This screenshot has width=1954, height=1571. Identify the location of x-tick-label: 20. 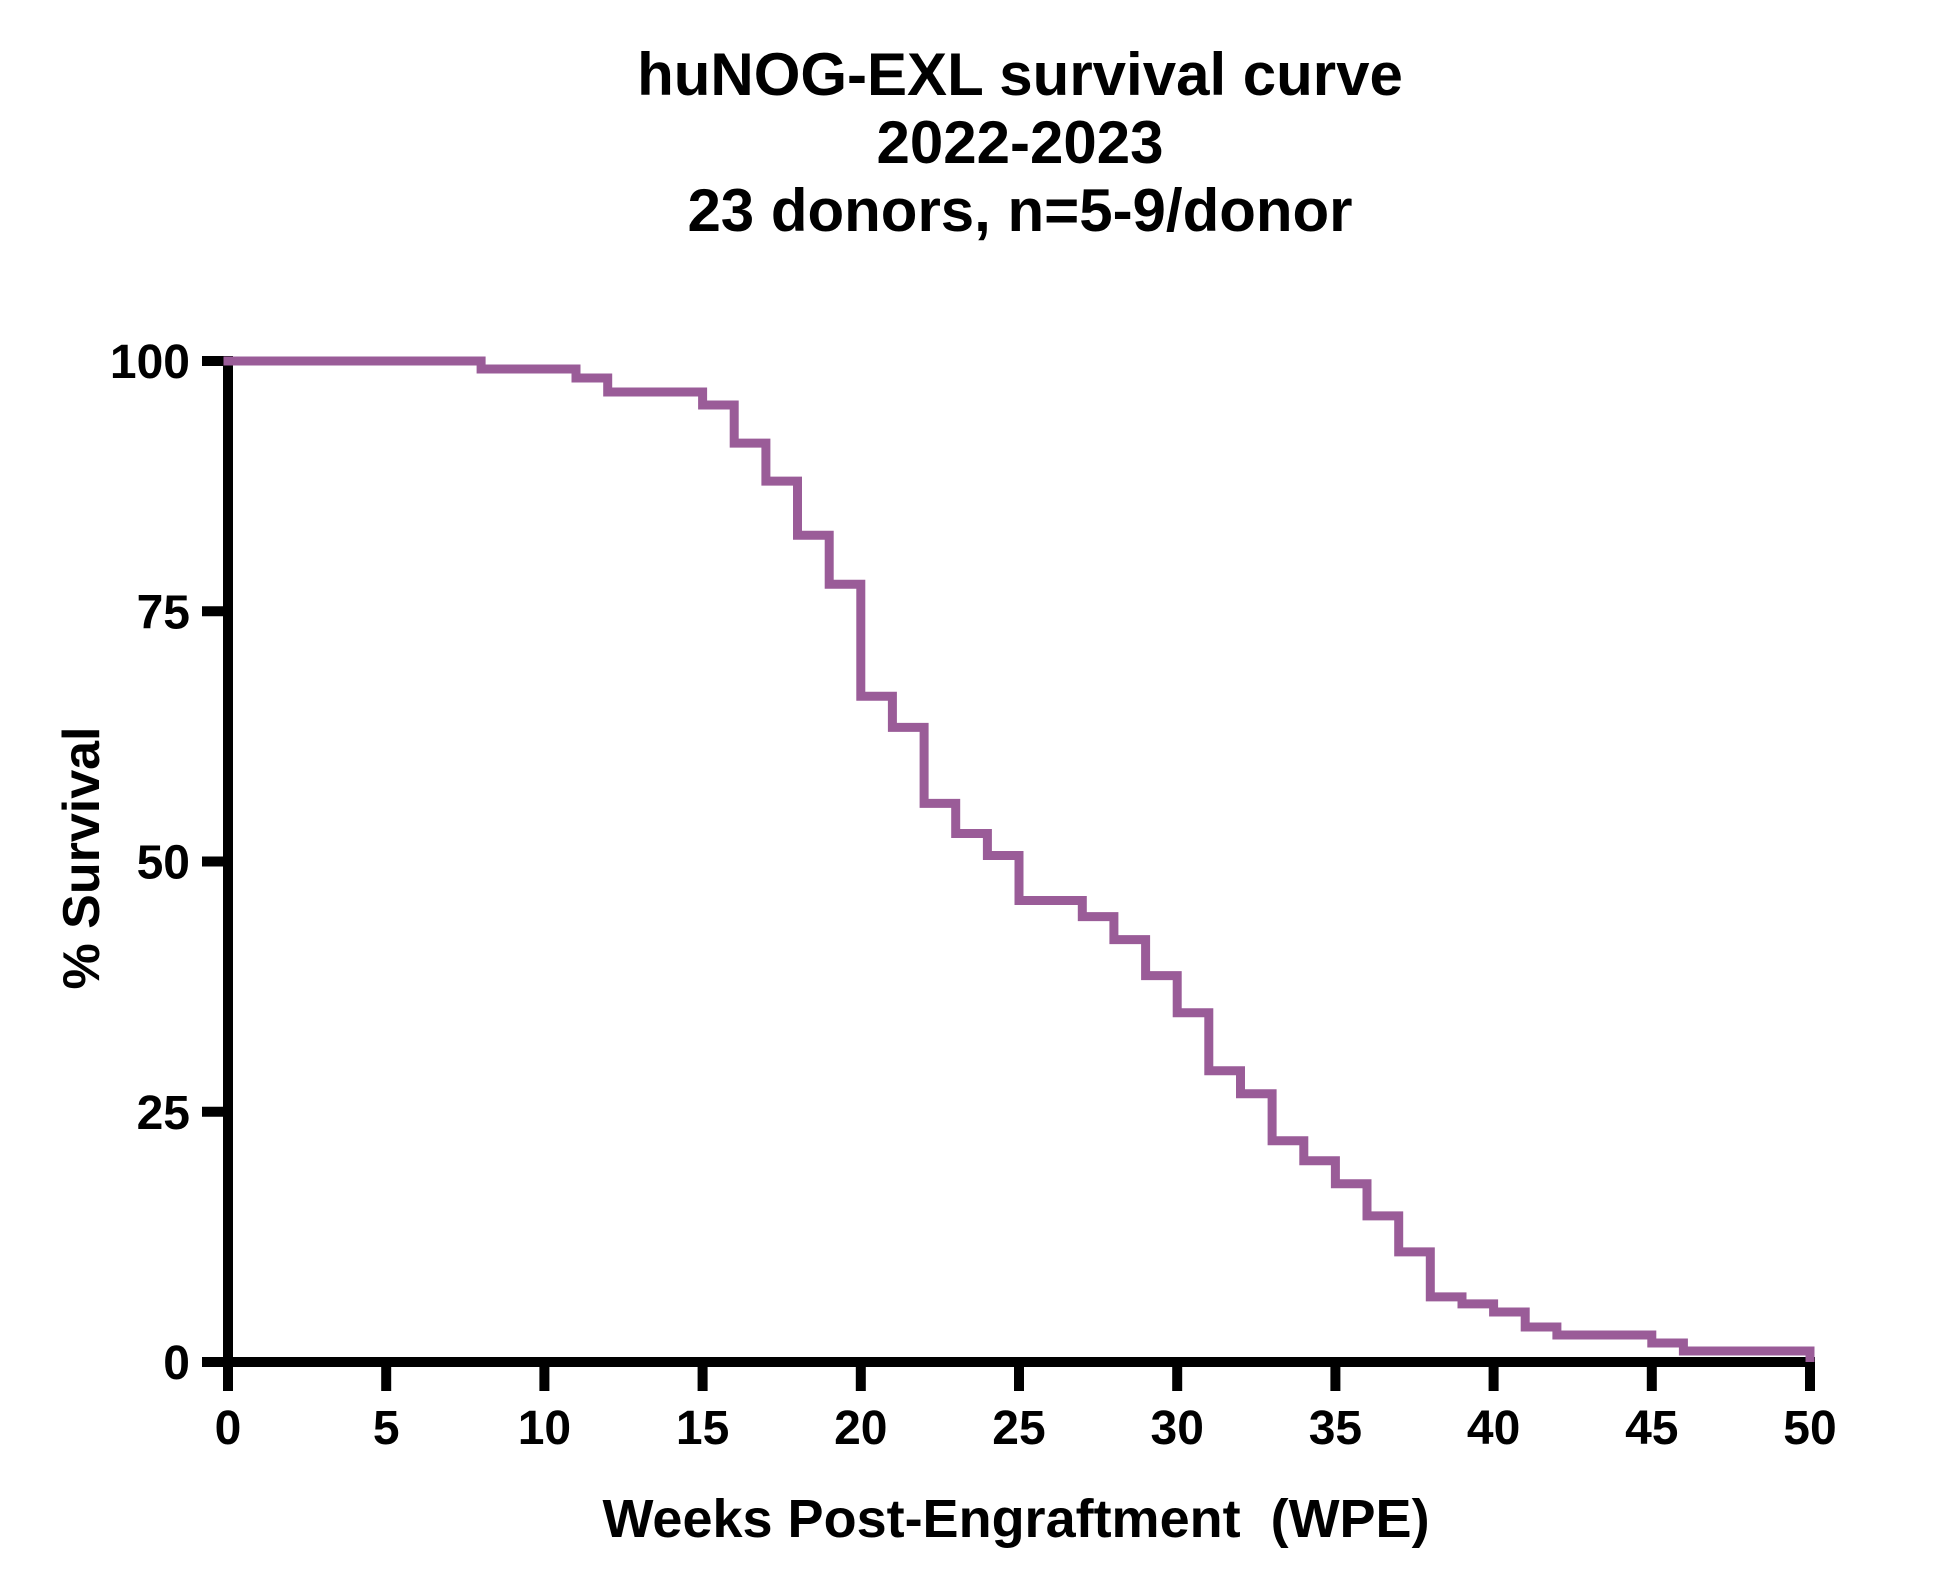
(860, 1428).